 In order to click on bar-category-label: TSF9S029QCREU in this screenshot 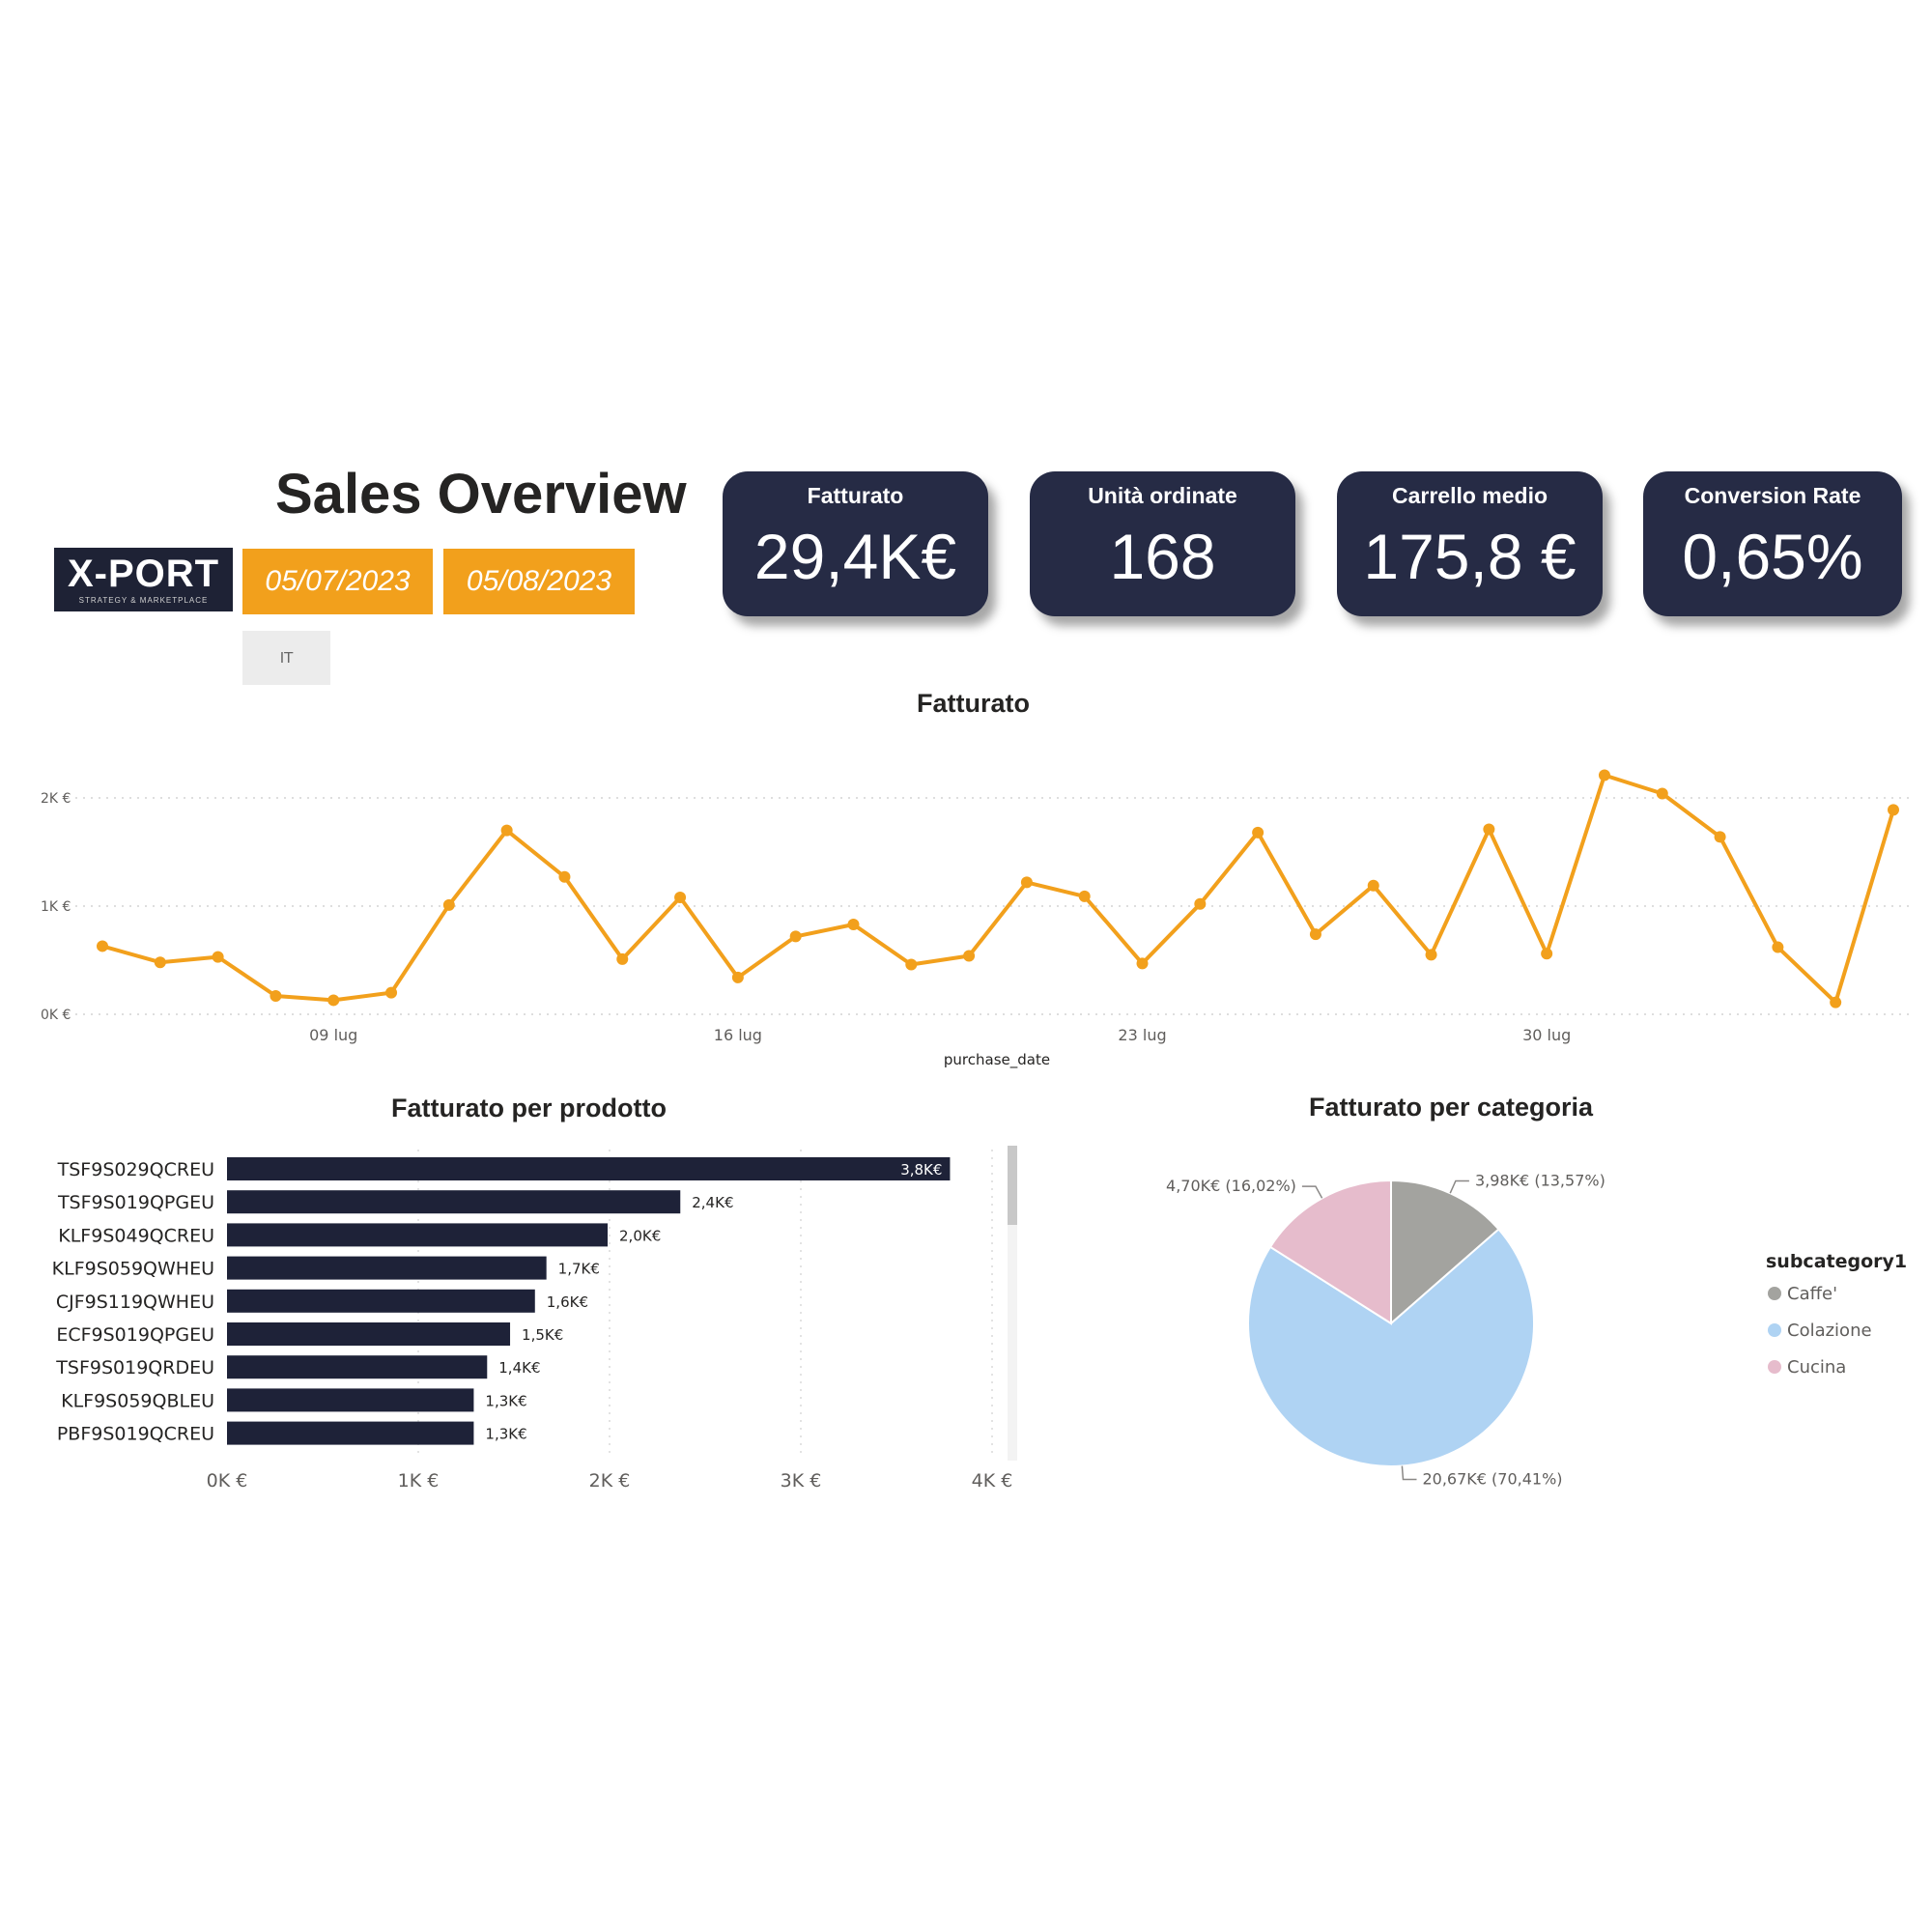, I will do `click(135, 1169)`.